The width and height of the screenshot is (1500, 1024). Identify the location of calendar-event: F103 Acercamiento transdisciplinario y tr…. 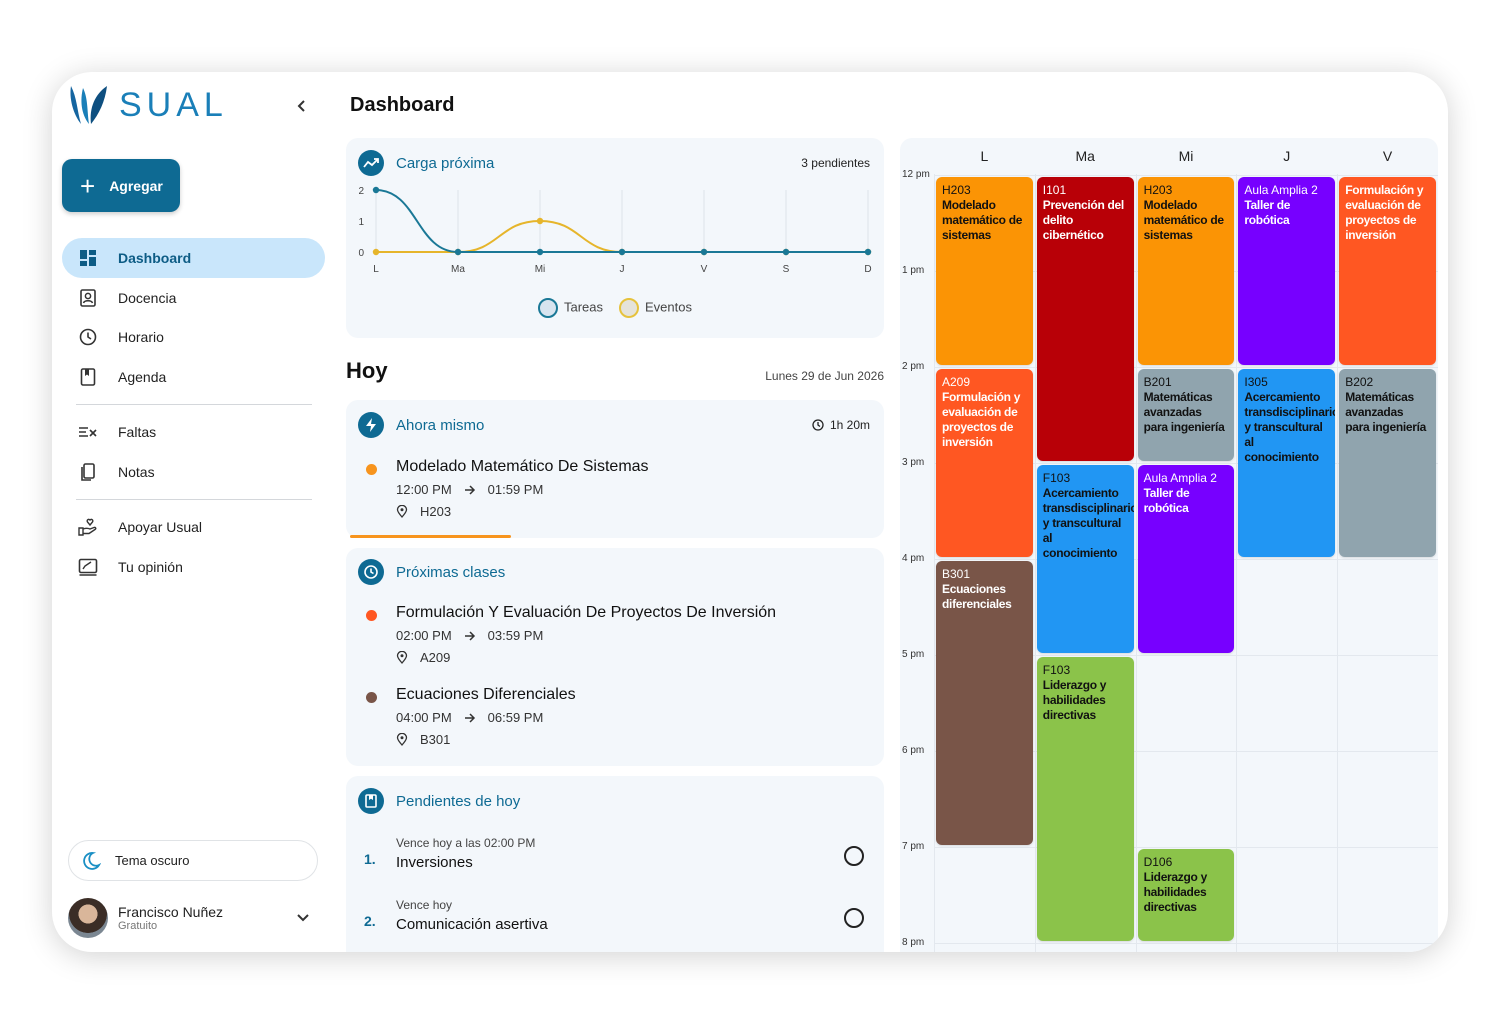
(1085, 559).